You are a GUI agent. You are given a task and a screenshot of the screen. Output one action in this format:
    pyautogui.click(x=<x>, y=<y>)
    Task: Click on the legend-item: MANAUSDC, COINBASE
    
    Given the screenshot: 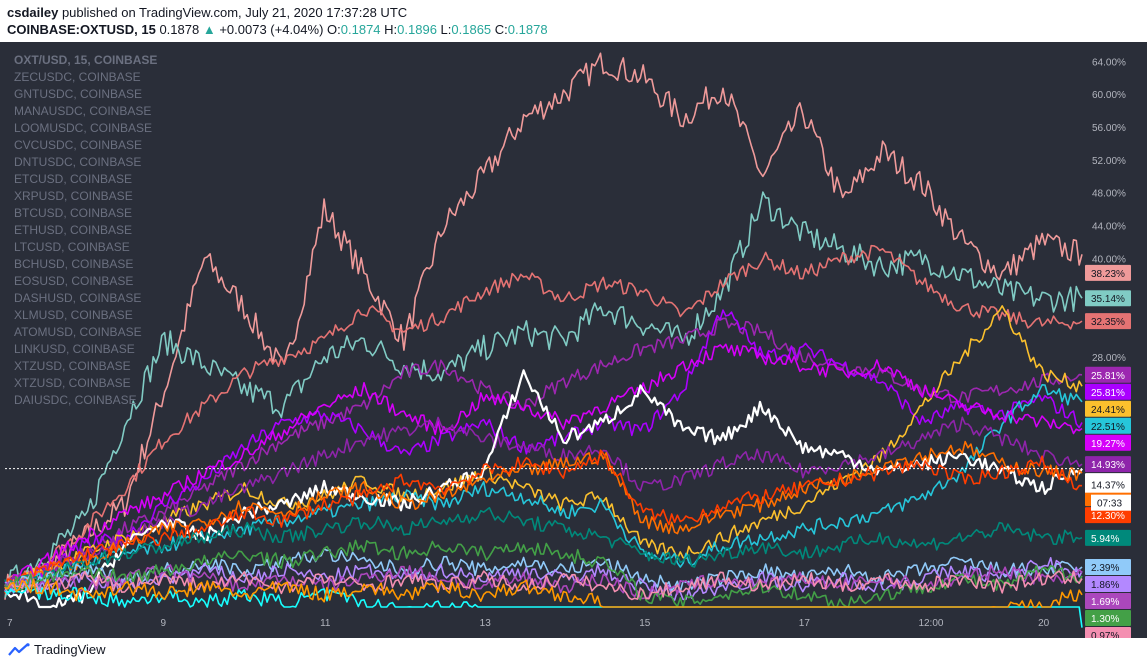 What is the action you would take?
    pyautogui.click(x=82, y=111)
    